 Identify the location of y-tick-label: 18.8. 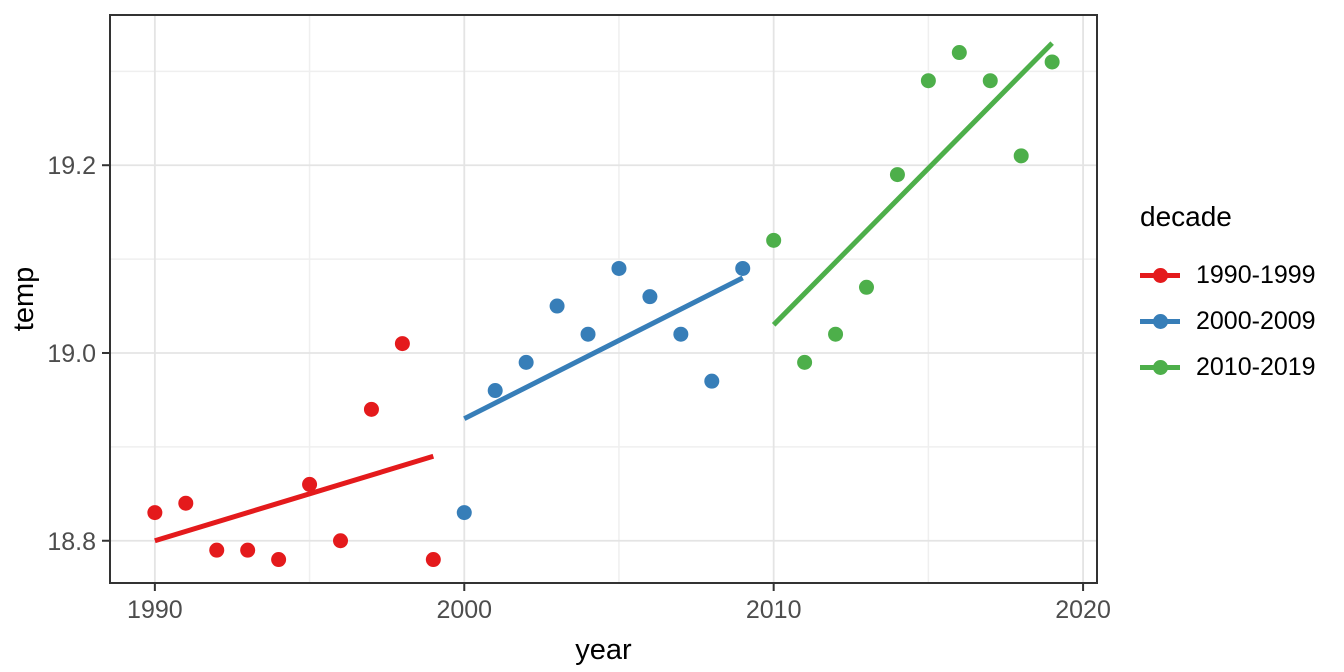
(71, 542).